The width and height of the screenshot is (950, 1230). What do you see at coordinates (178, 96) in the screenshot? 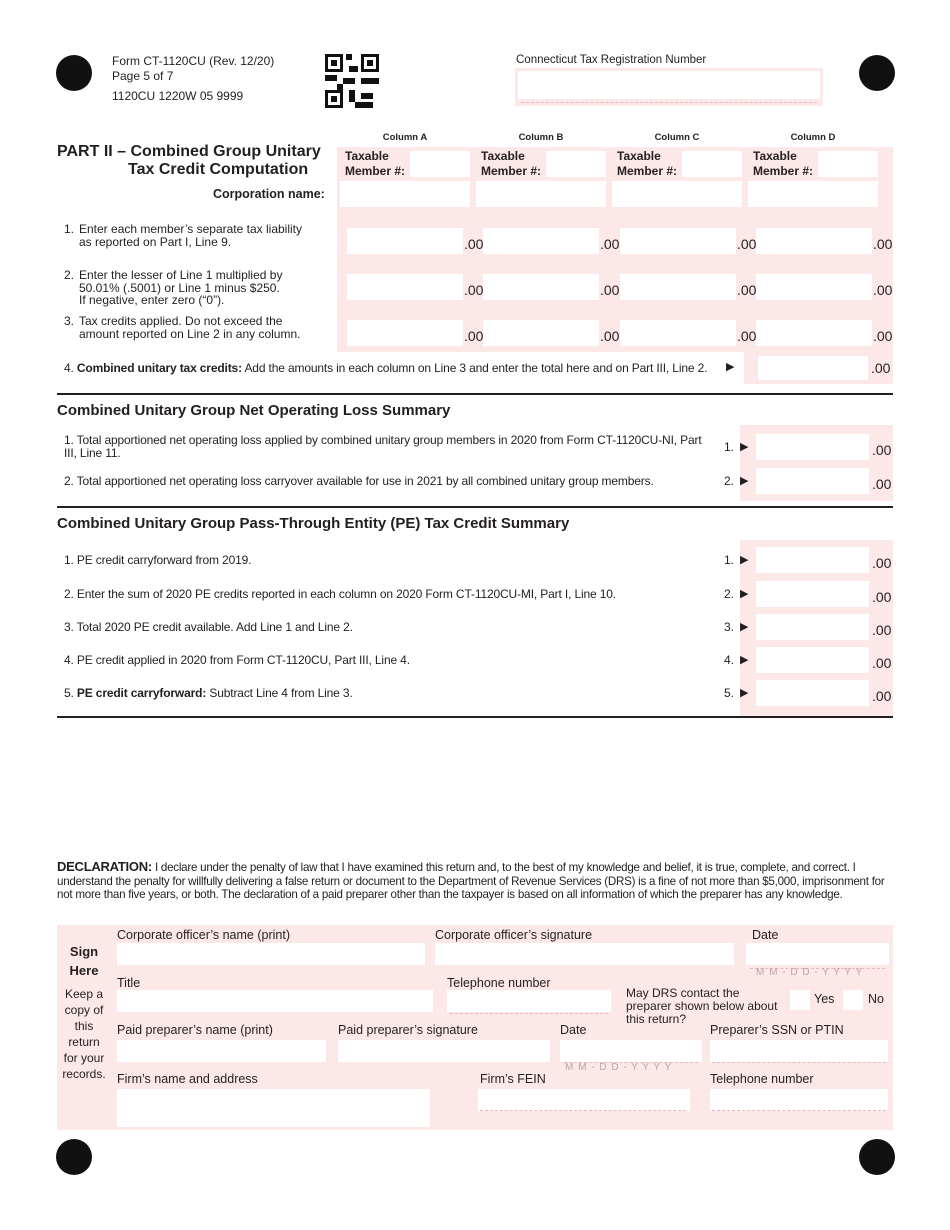
I see `form-code: 1120CU 1220W 05 9999` at bounding box center [178, 96].